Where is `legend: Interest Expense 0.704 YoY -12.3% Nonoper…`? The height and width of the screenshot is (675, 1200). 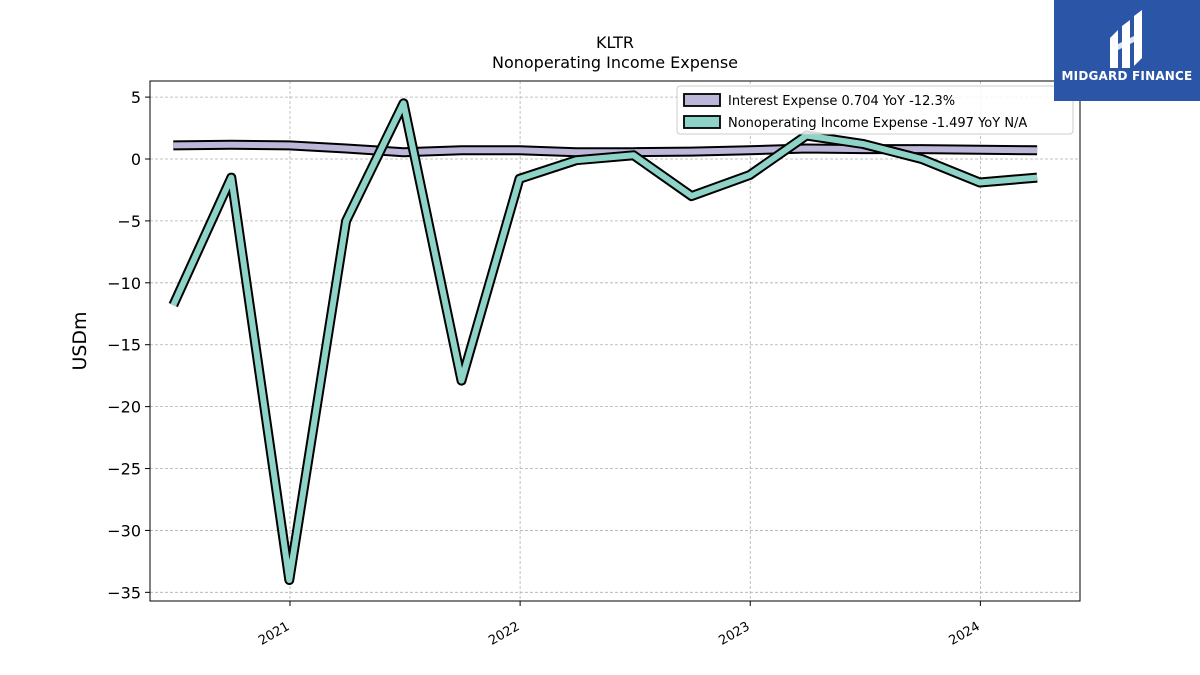 legend: Interest Expense 0.704 YoY -12.3% Nonoper… is located at coordinates (875, 110).